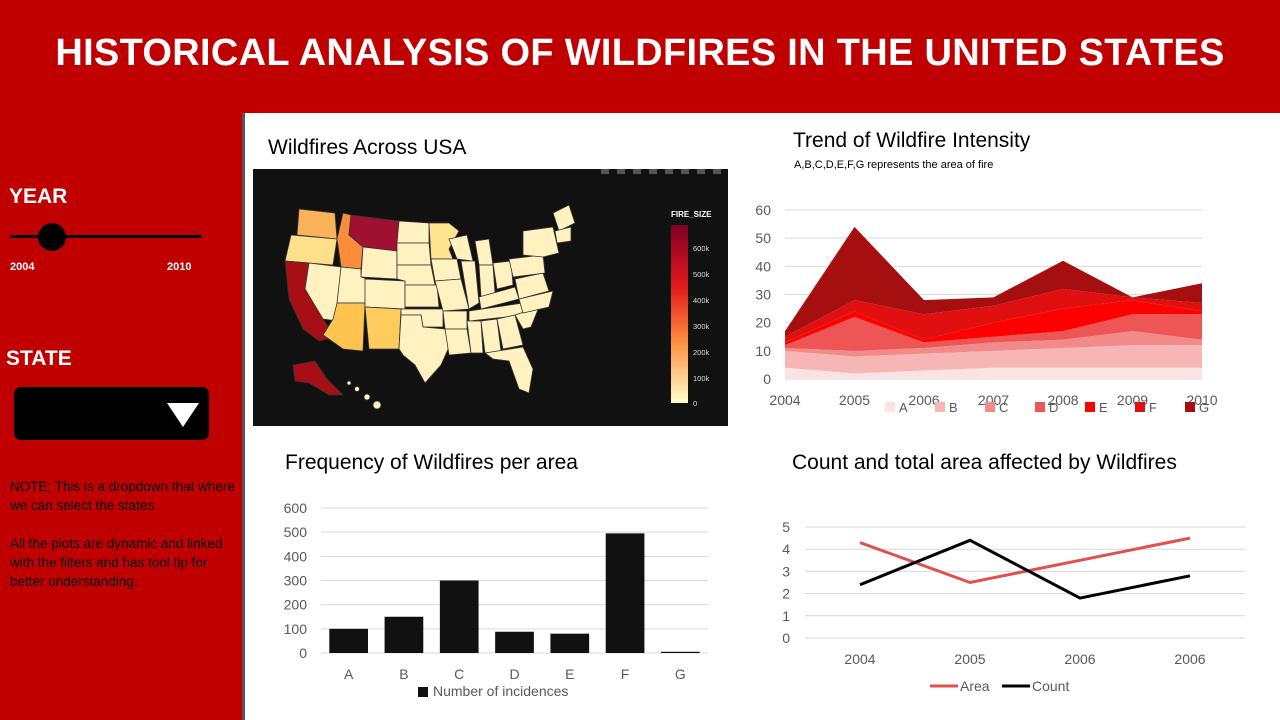 Image resolution: width=1280 pixels, height=720 pixels. Describe the element at coordinates (786, 549) in the screenshot. I see `y-tick-label: 4` at that location.